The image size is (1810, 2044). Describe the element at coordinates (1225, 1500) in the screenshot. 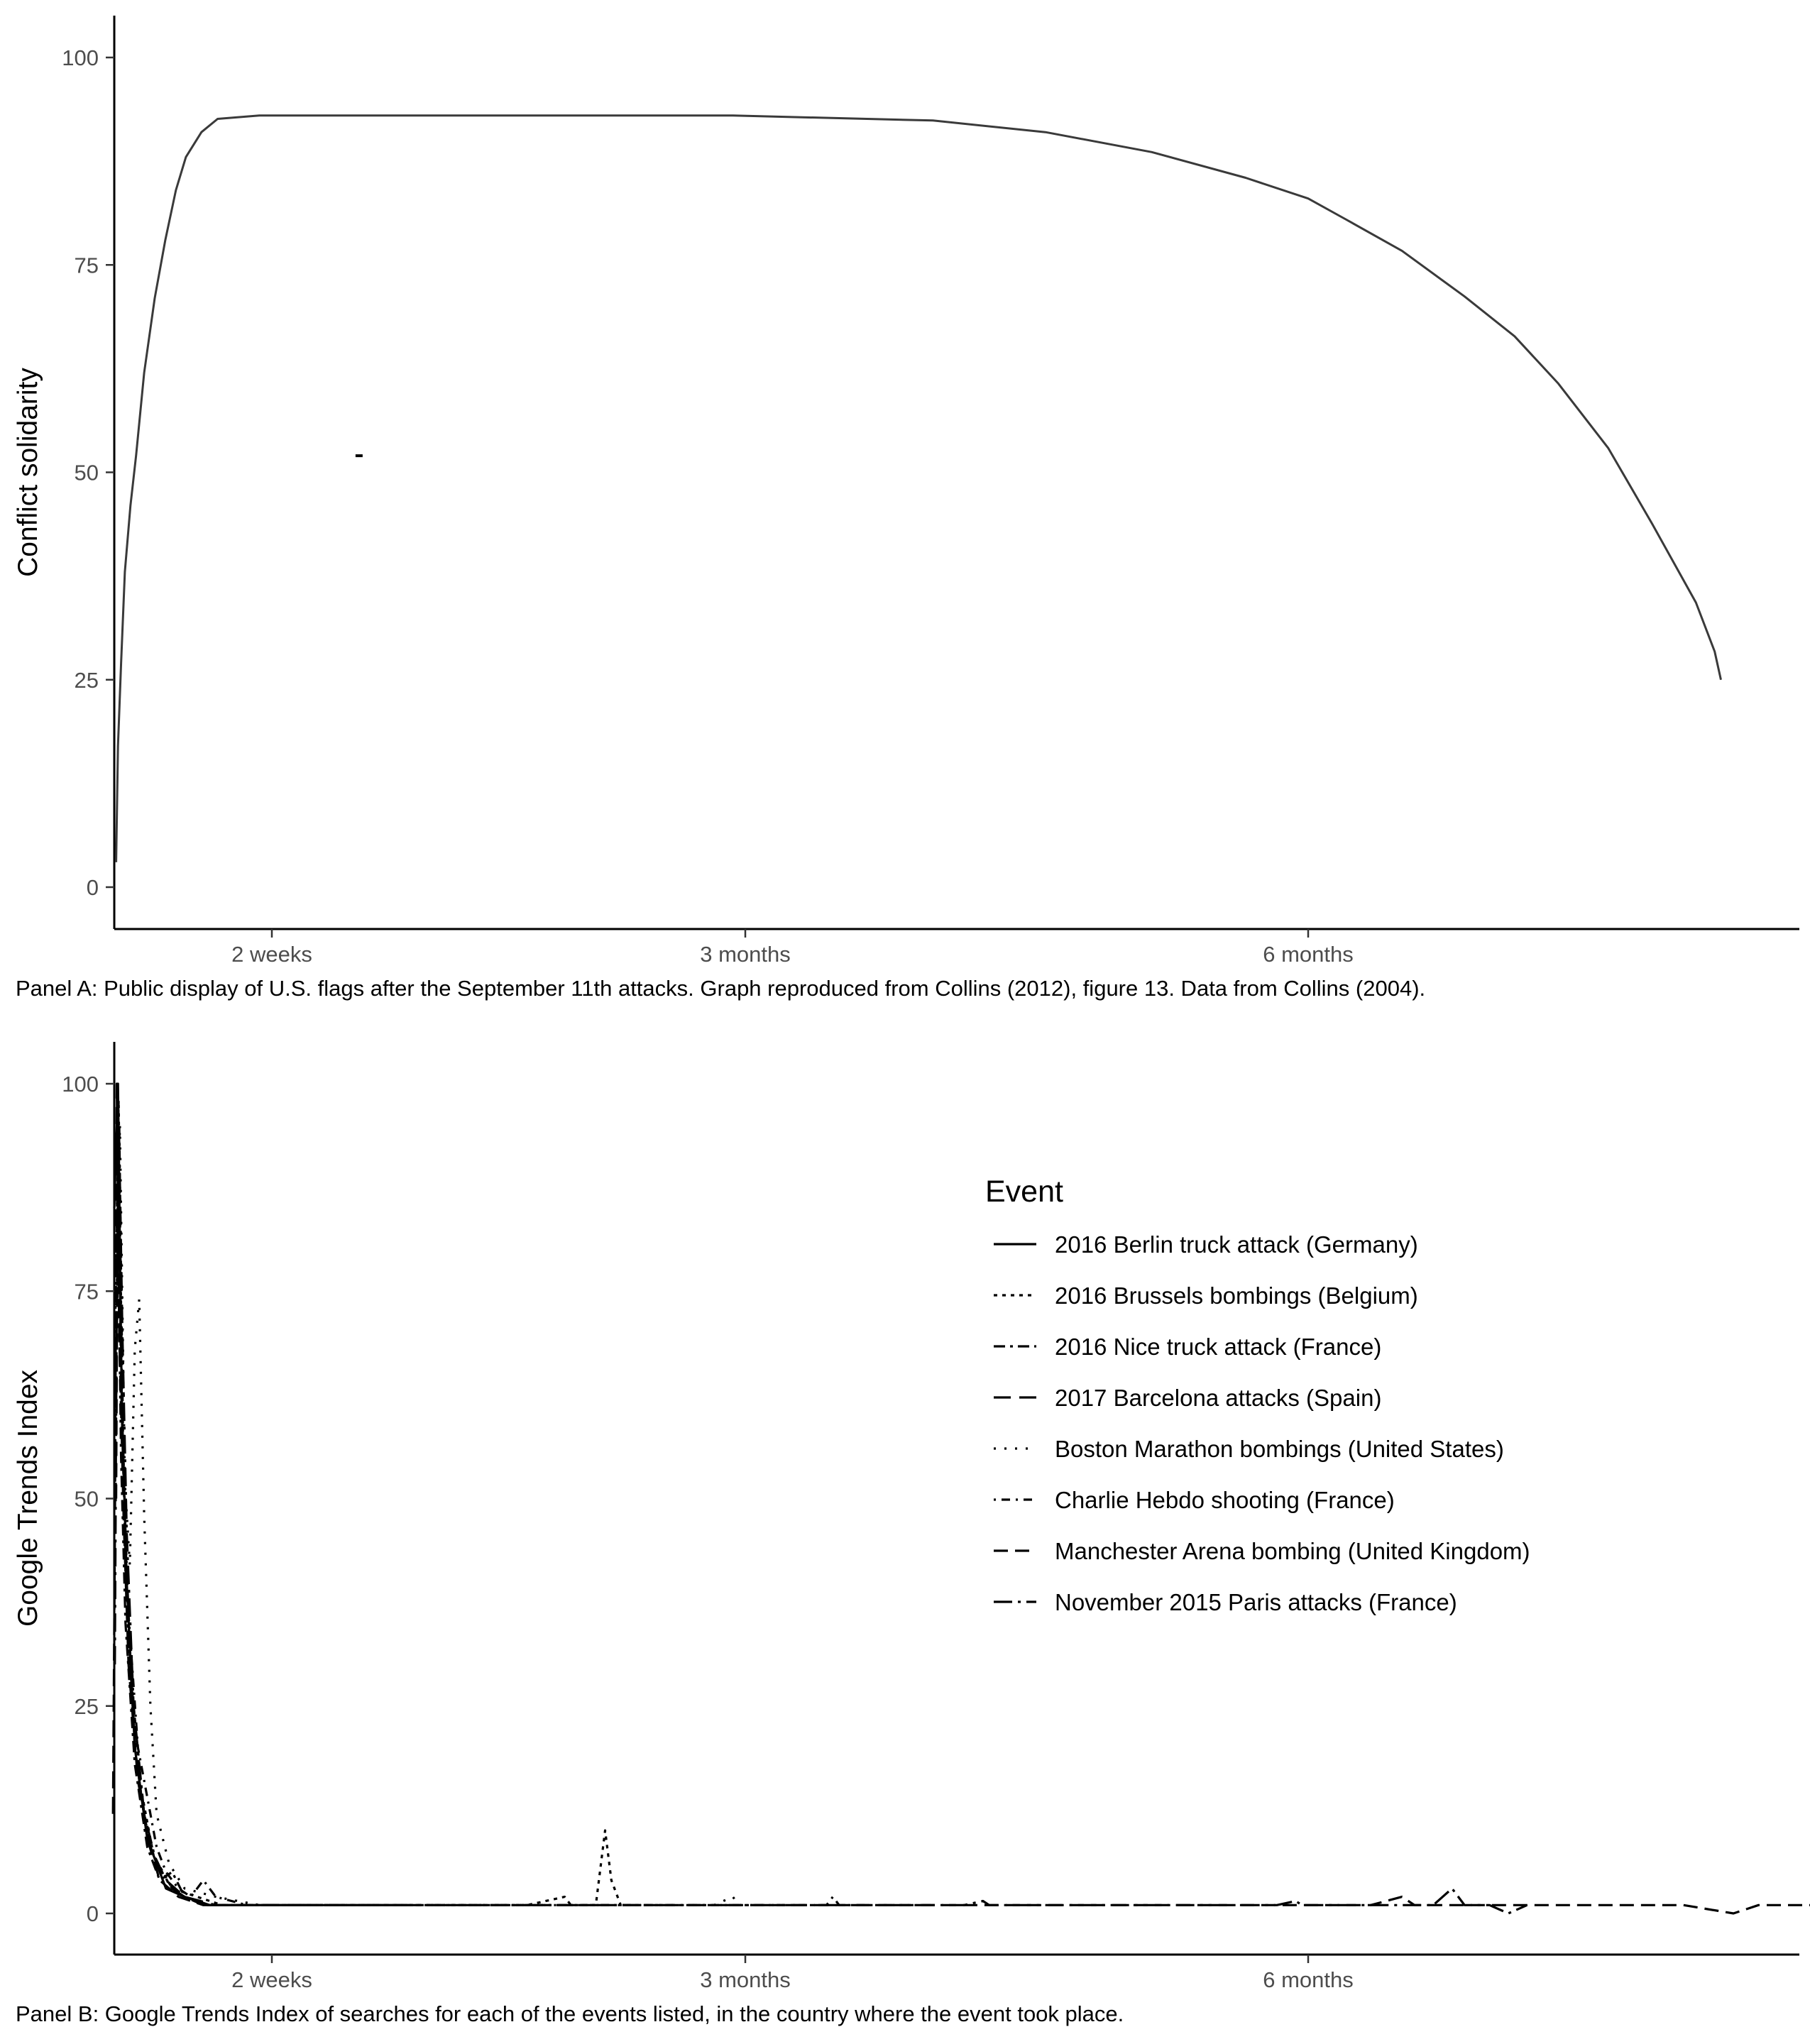

I see `legend-label: Charlie Hebdo shooting (France)` at that location.